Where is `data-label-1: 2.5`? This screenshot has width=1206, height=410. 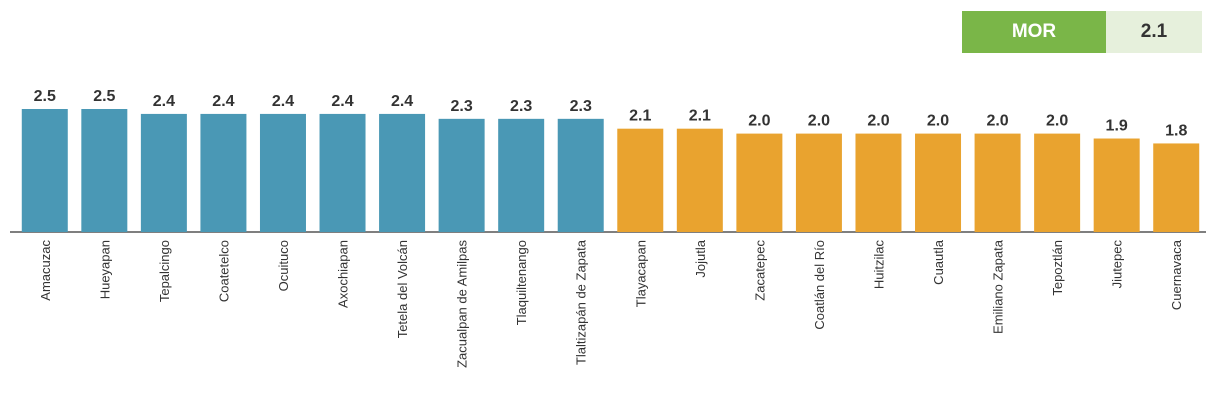
data-label-1: 2.5 is located at coordinates (104, 96).